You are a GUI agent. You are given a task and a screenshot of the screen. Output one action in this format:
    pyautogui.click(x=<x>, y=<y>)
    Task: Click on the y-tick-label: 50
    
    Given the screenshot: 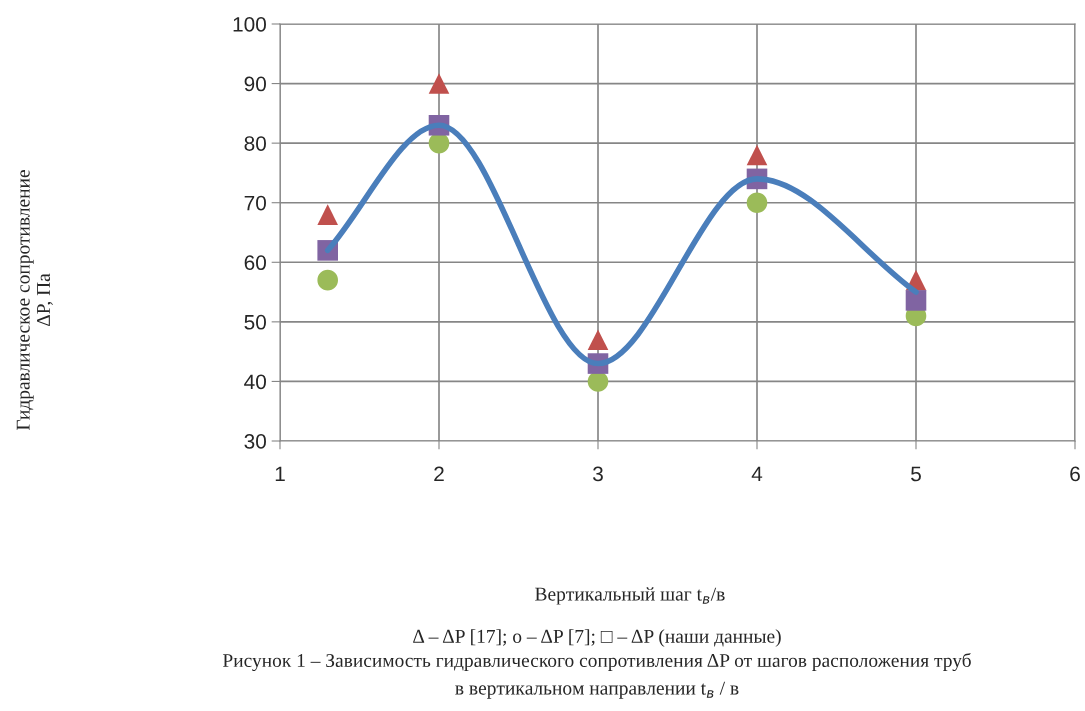 What is the action you would take?
    pyautogui.click(x=255, y=322)
    